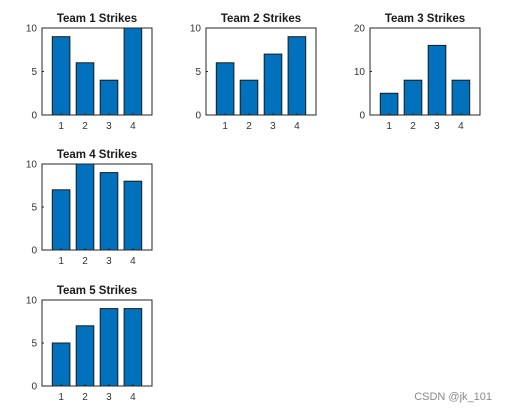 This screenshot has width=506, height=411. What do you see at coordinates (360, 29) in the screenshot?
I see `y-tick-label: 20` at bounding box center [360, 29].